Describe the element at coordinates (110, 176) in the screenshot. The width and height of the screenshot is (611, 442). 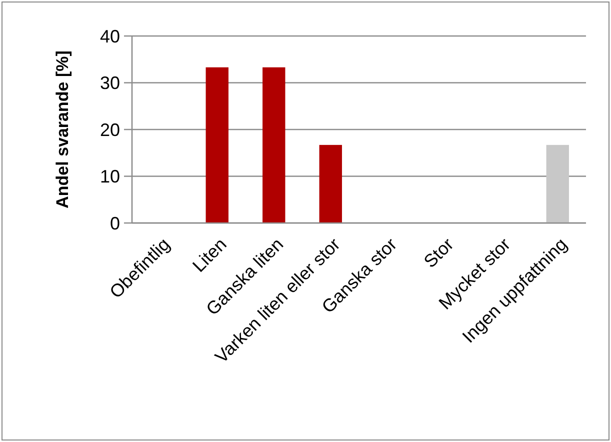
I see `y-tick-label: 10` at that location.